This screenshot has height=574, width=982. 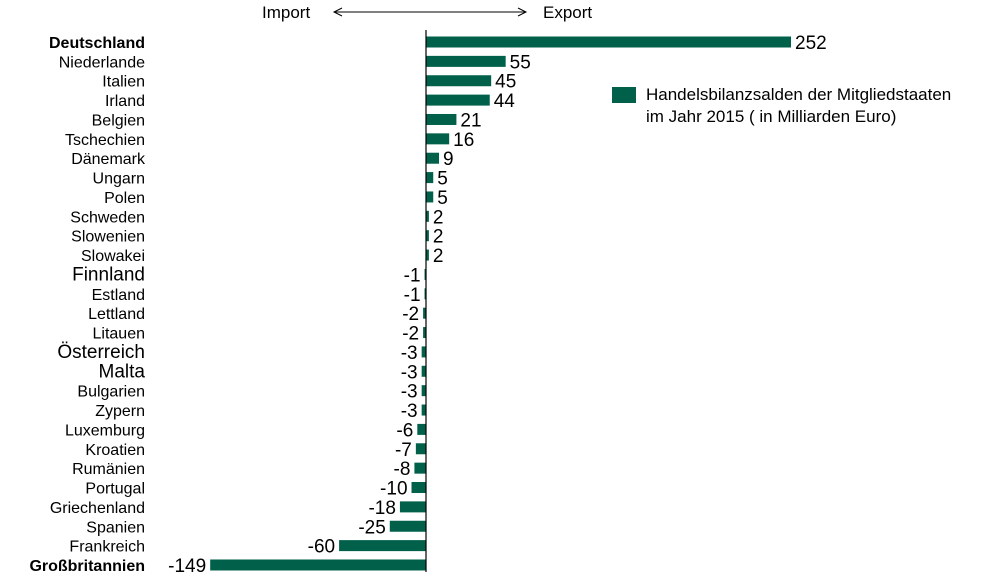 I want to click on category-label: Bulgarien, so click(x=111, y=392).